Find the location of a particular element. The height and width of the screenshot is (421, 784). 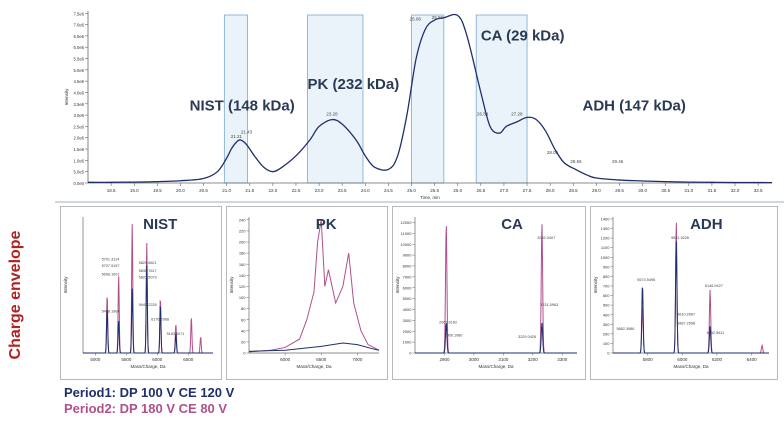

peak-label-8: 28.56 is located at coordinates (576, 161).